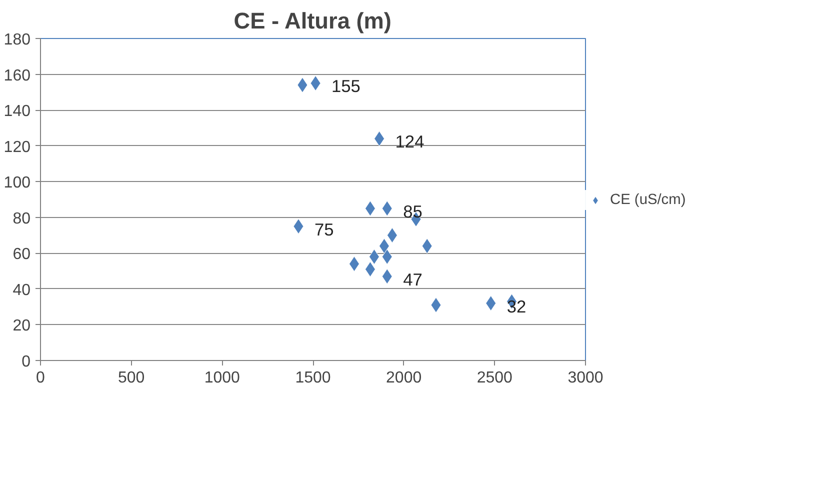 This screenshot has height=480, width=830. What do you see at coordinates (516, 306) in the screenshot?
I see `data-label: 32` at bounding box center [516, 306].